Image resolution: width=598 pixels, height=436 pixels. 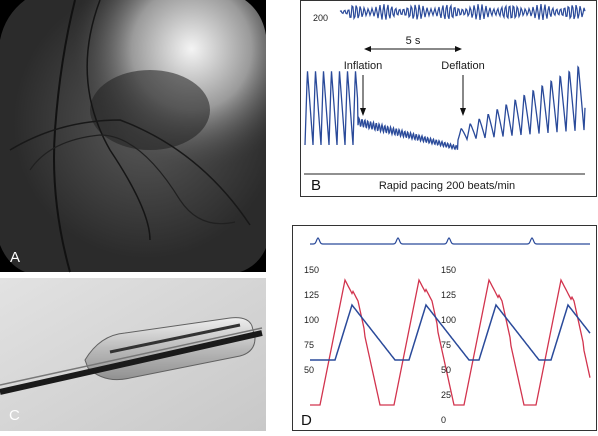 What do you see at coordinates (462, 66) in the screenshot?
I see `deflation-label: Deflation` at bounding box center [462, 66].